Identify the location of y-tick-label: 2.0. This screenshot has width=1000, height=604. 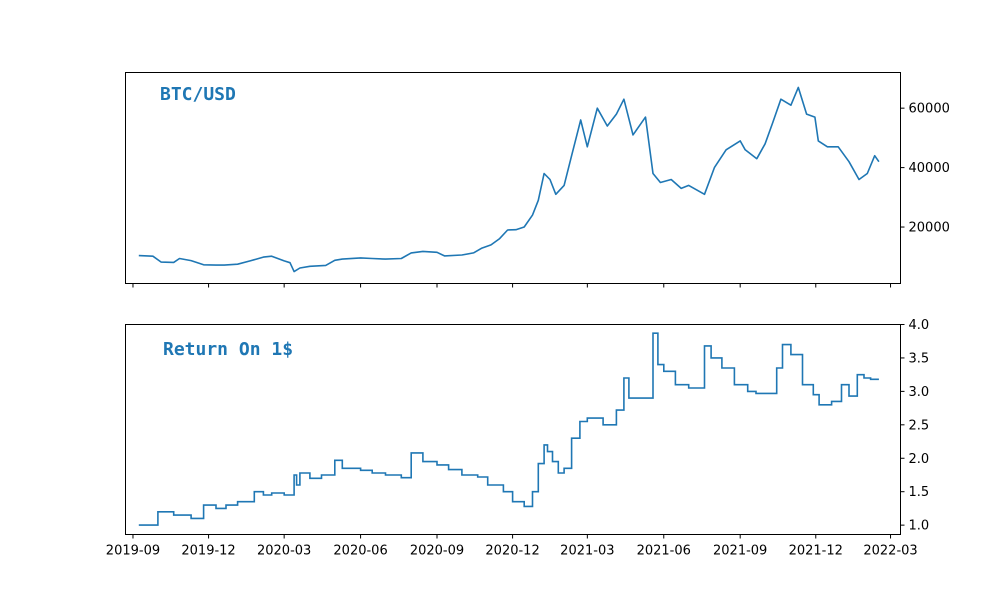
(919, 459).